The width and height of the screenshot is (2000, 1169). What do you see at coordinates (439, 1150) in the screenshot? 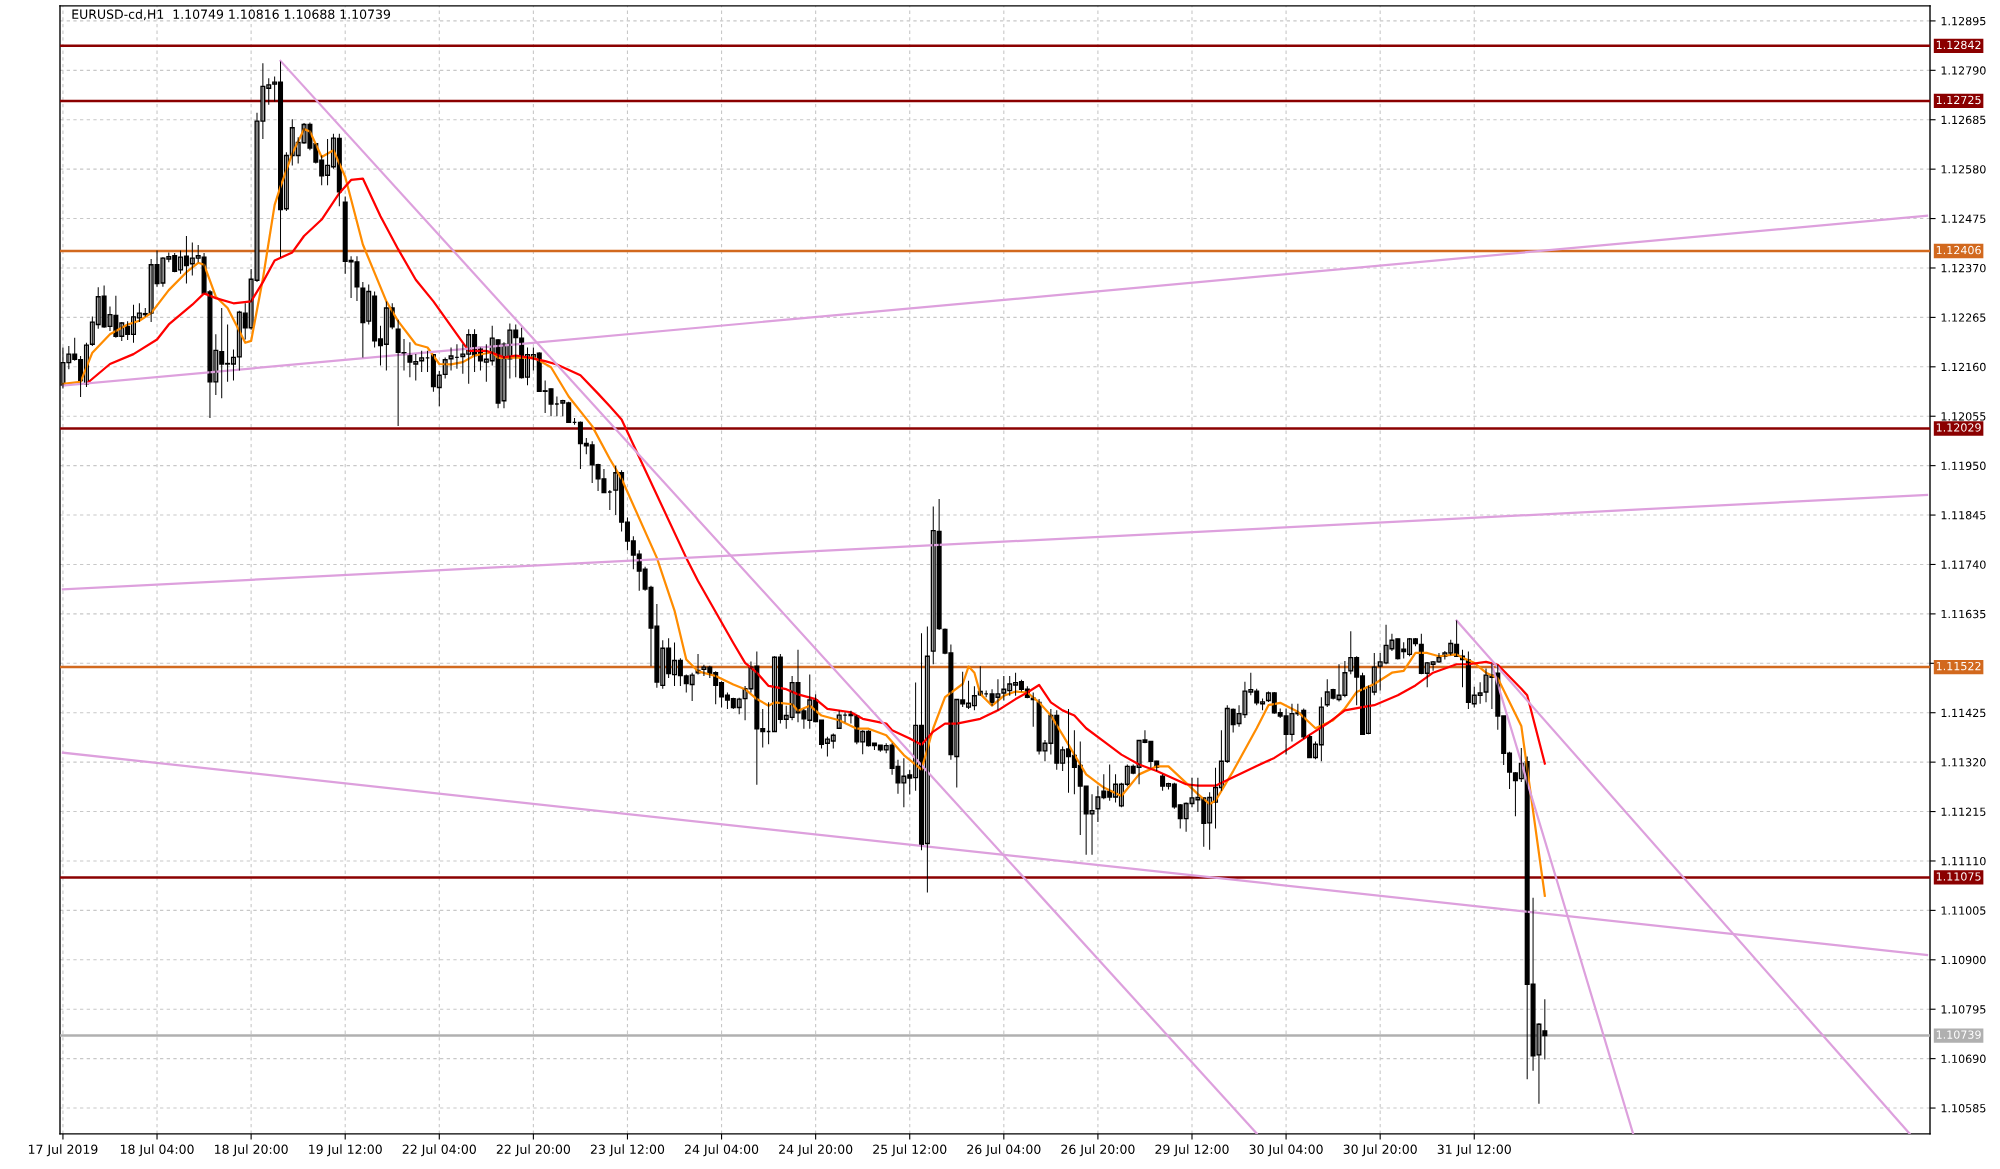
I see `x-tick-label: 22 Jul 04:00` at bounding box center [439, 1150].